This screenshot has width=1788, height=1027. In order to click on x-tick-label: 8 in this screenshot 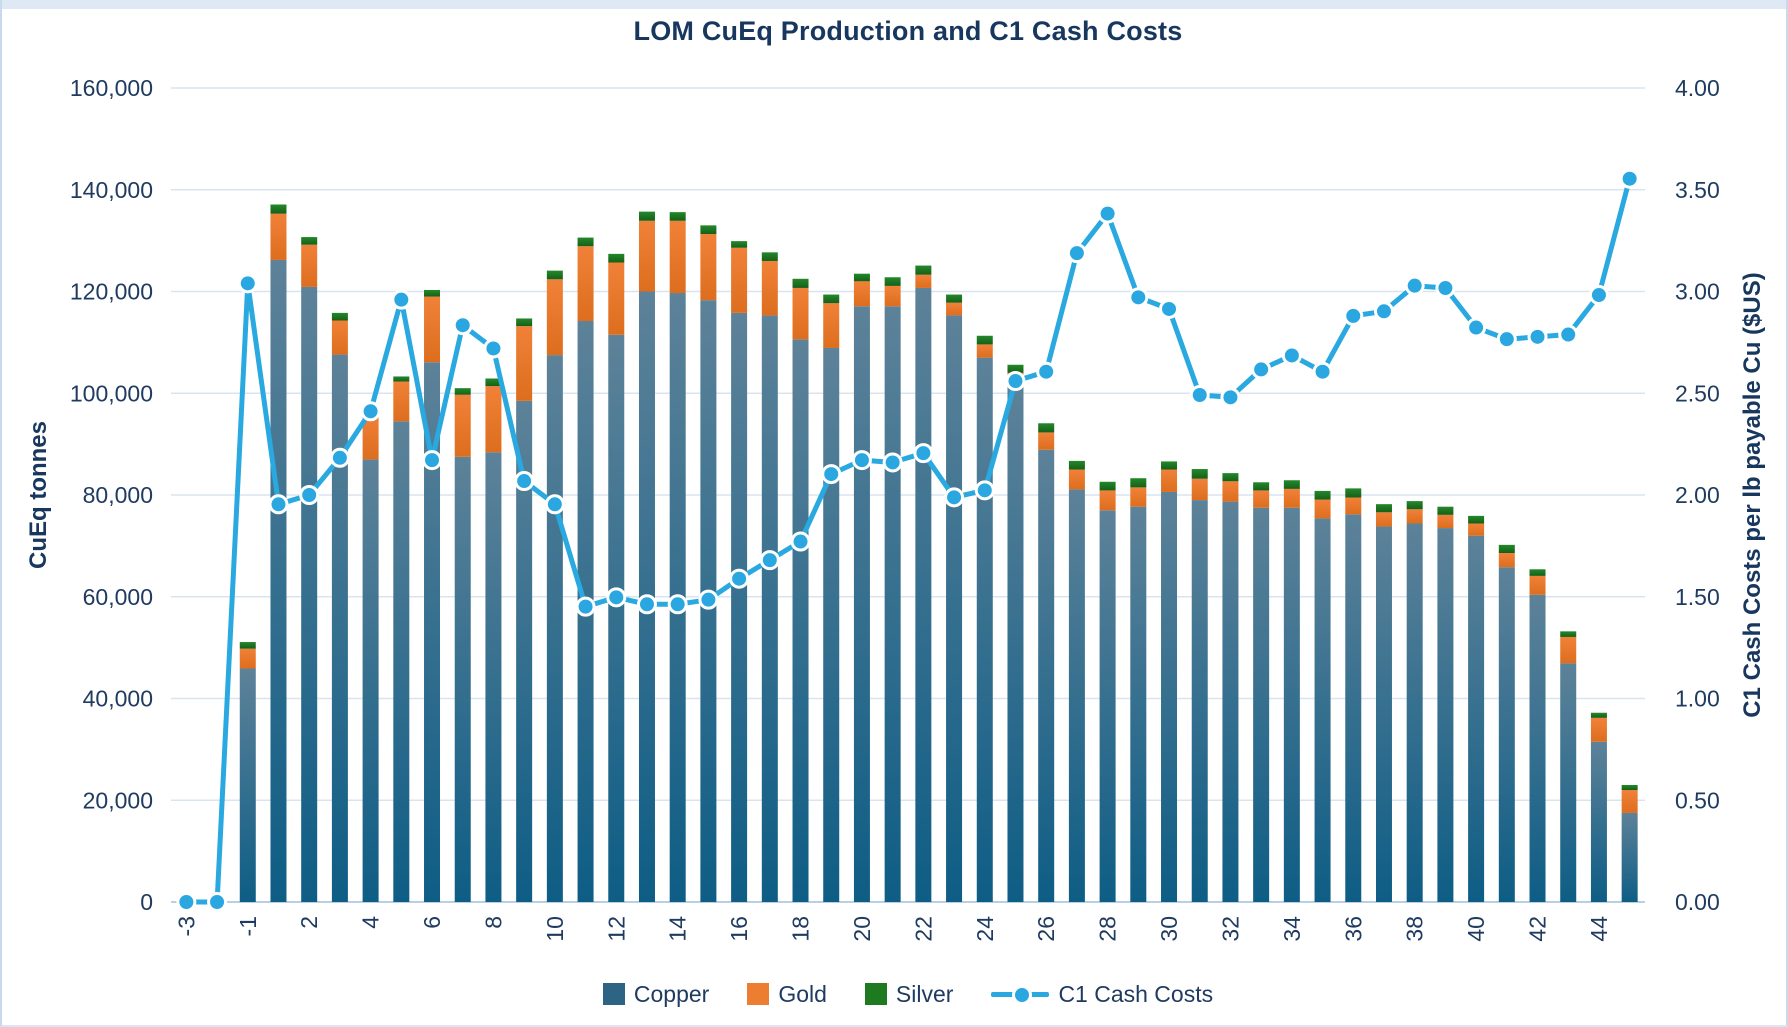, I will do `click(493, 922)`.